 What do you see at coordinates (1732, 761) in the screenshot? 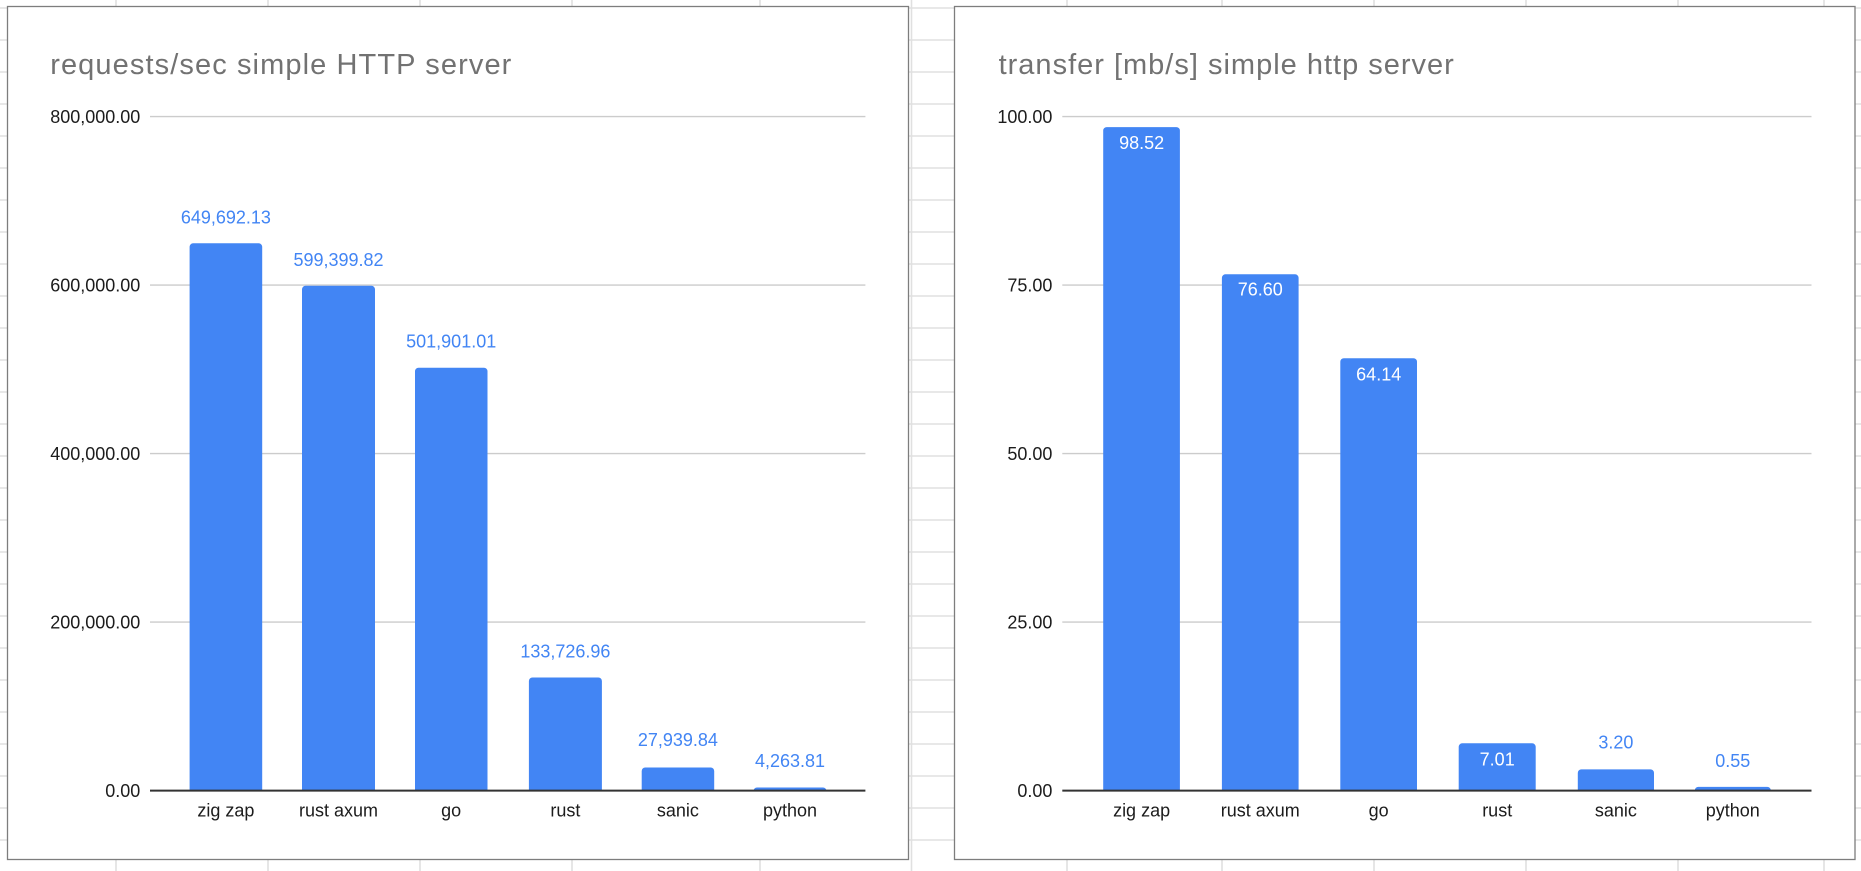
I see `svg-text: 0.55` at bounding box center [1732, 761].